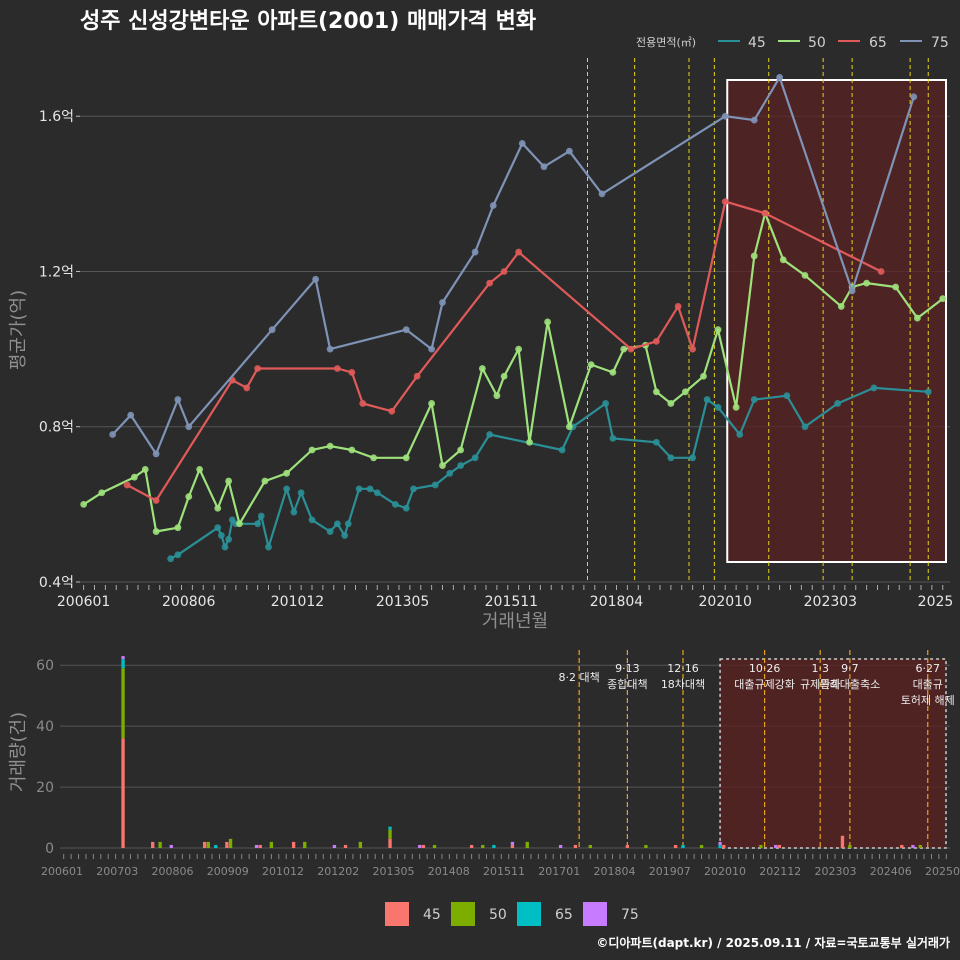 The width and height of the screenshot is (960, 960). What do you see at coordinates (757, 43) in the screenshot?
I see `legend-label-45: 45` at bounding box center [757, 43].